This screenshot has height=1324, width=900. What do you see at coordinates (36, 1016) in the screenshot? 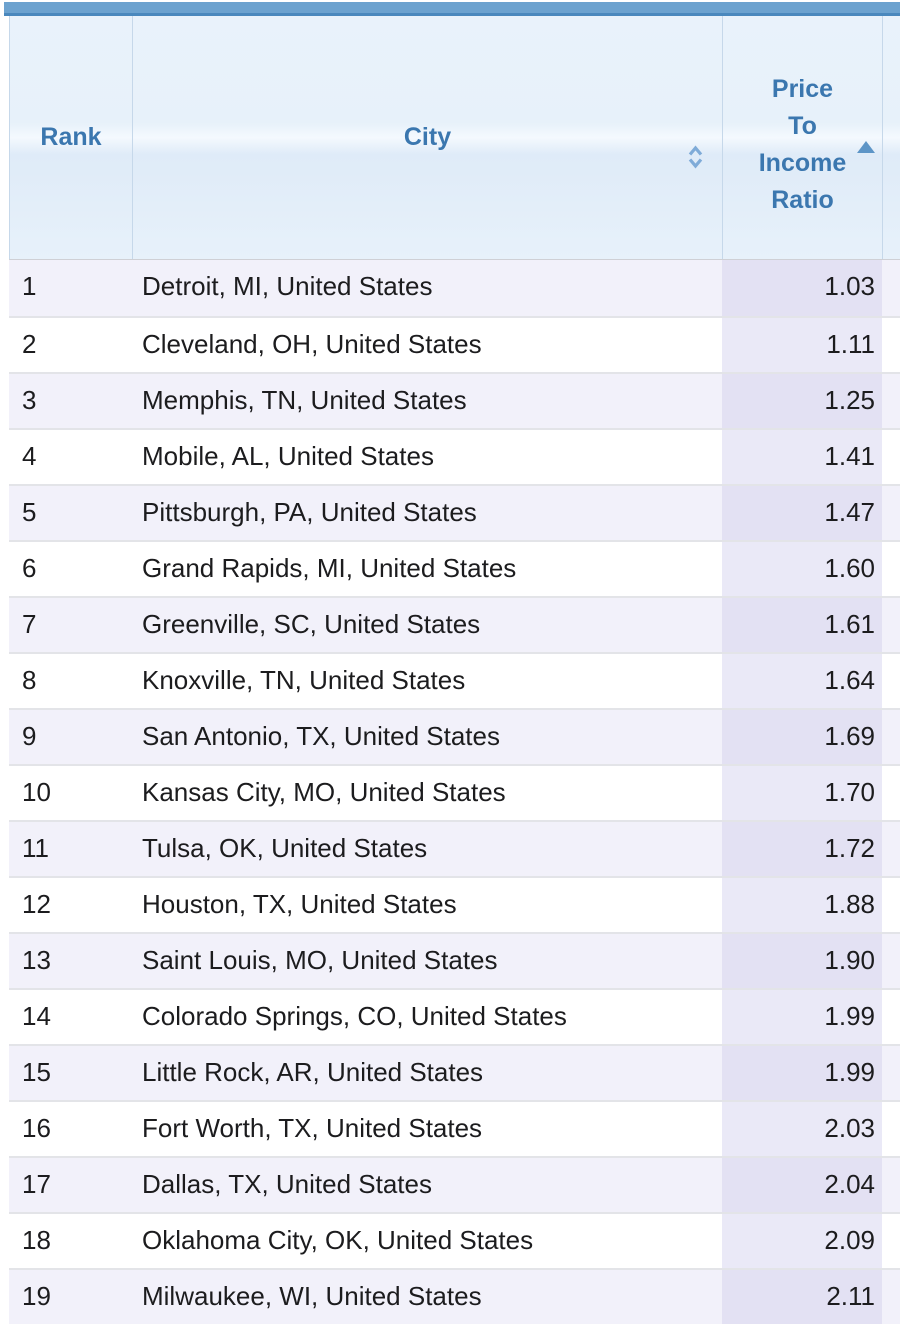
I see `rank-cell: 14` at bounding box center [36, 1016].